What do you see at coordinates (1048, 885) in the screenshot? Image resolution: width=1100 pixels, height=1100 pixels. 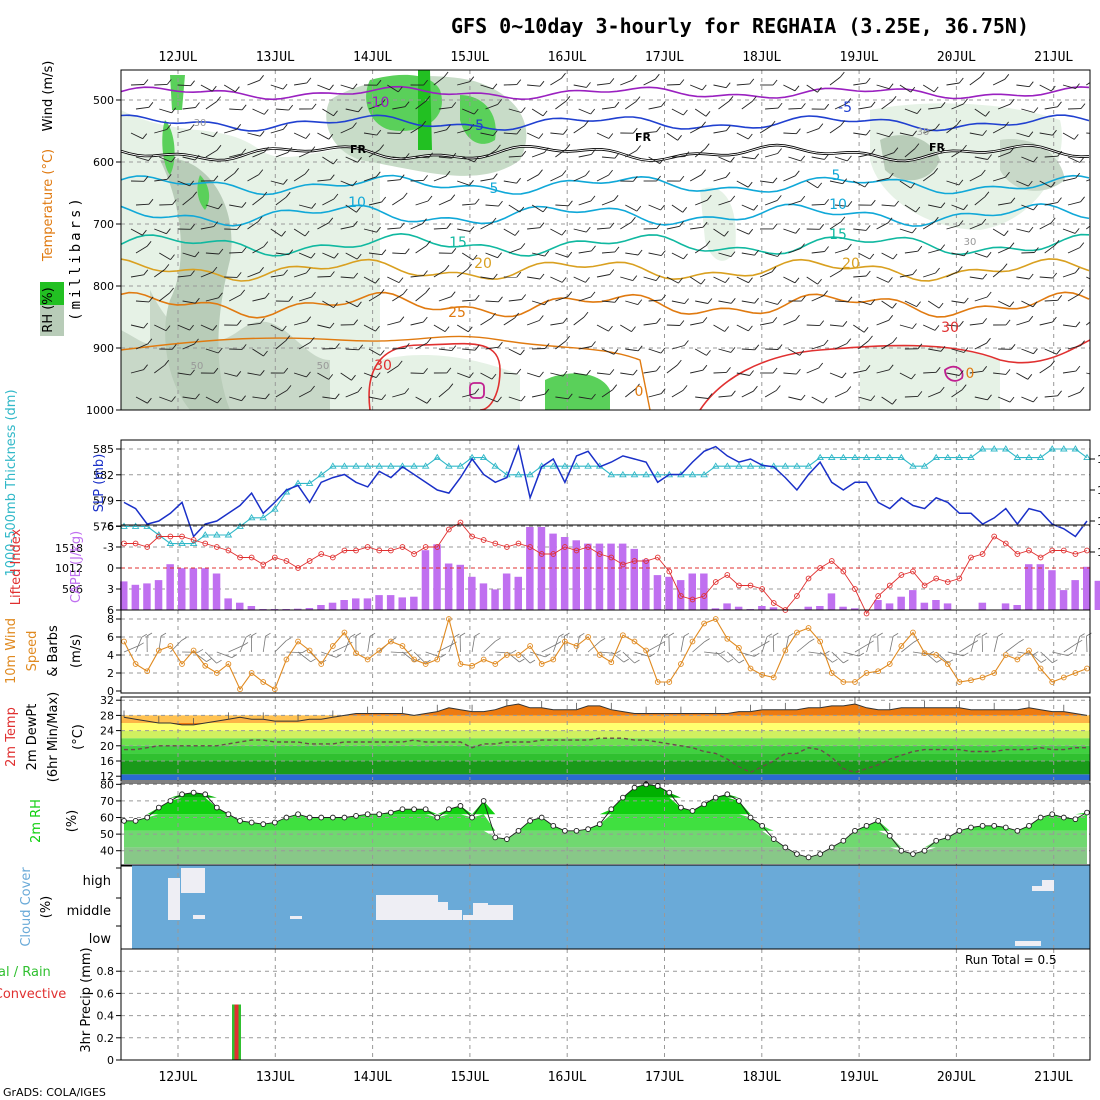 I see `cloud-block` at bounding box center [1048, 885].